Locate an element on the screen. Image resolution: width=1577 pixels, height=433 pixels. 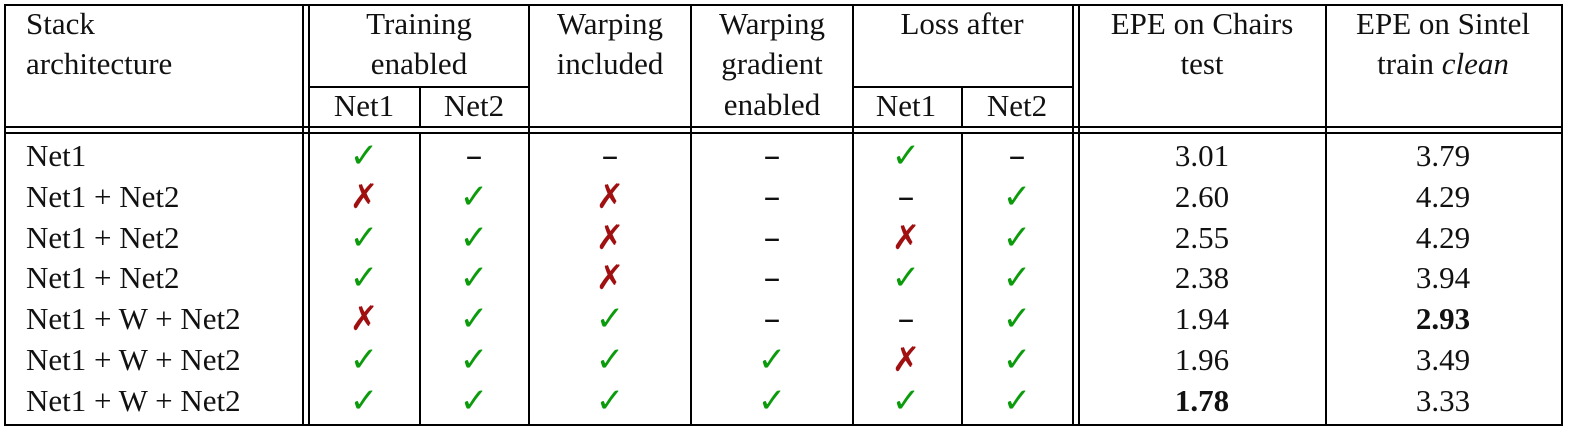
cell-loss-net2-dash: – is located at coordinates (1017, 156).